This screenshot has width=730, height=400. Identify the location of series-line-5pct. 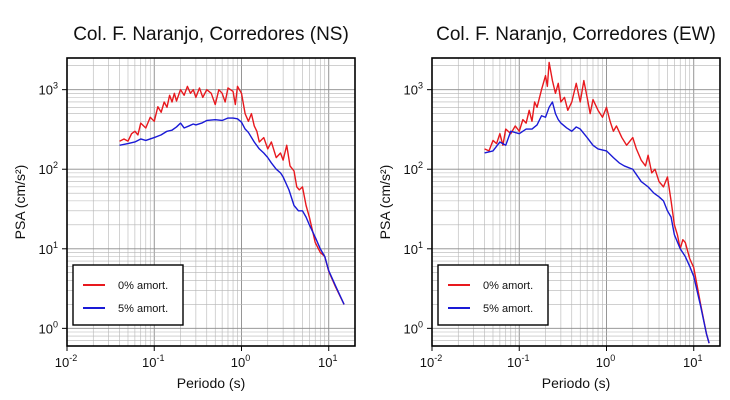
(232, 211).